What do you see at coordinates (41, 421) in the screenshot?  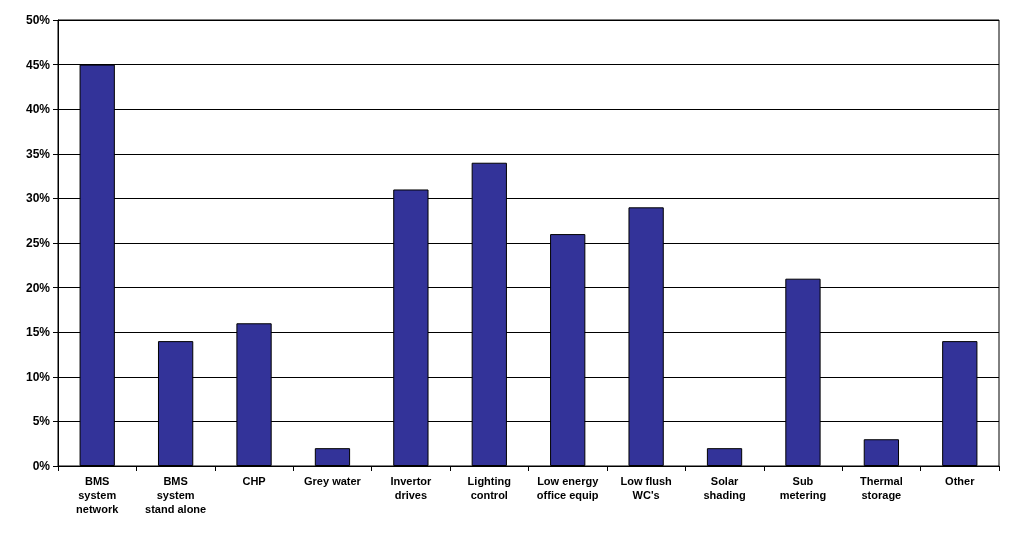 I see `y-tick-label: 5%` at bounding box center [41, 421].